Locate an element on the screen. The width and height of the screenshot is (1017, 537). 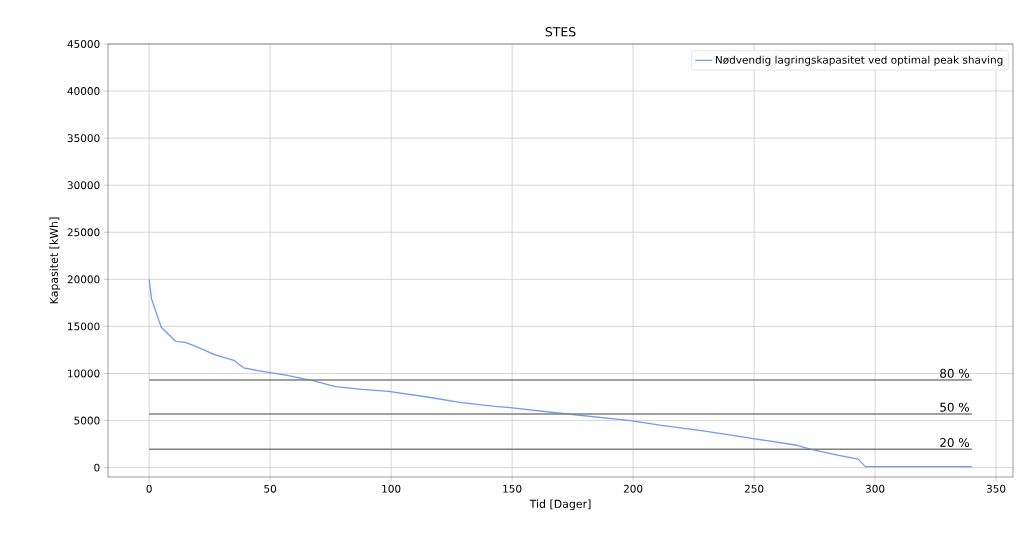
chart-title: STES is located at coordinates (560, 32).